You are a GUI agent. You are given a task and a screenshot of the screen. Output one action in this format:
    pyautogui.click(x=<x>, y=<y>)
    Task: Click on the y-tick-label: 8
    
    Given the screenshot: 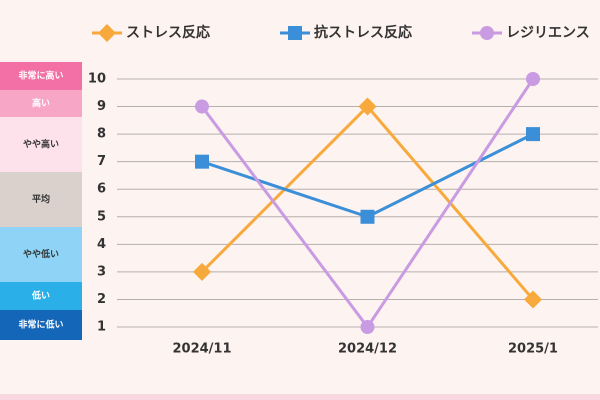 What is the action you would take?
    pyautogui.click(x=101, y=134)
    